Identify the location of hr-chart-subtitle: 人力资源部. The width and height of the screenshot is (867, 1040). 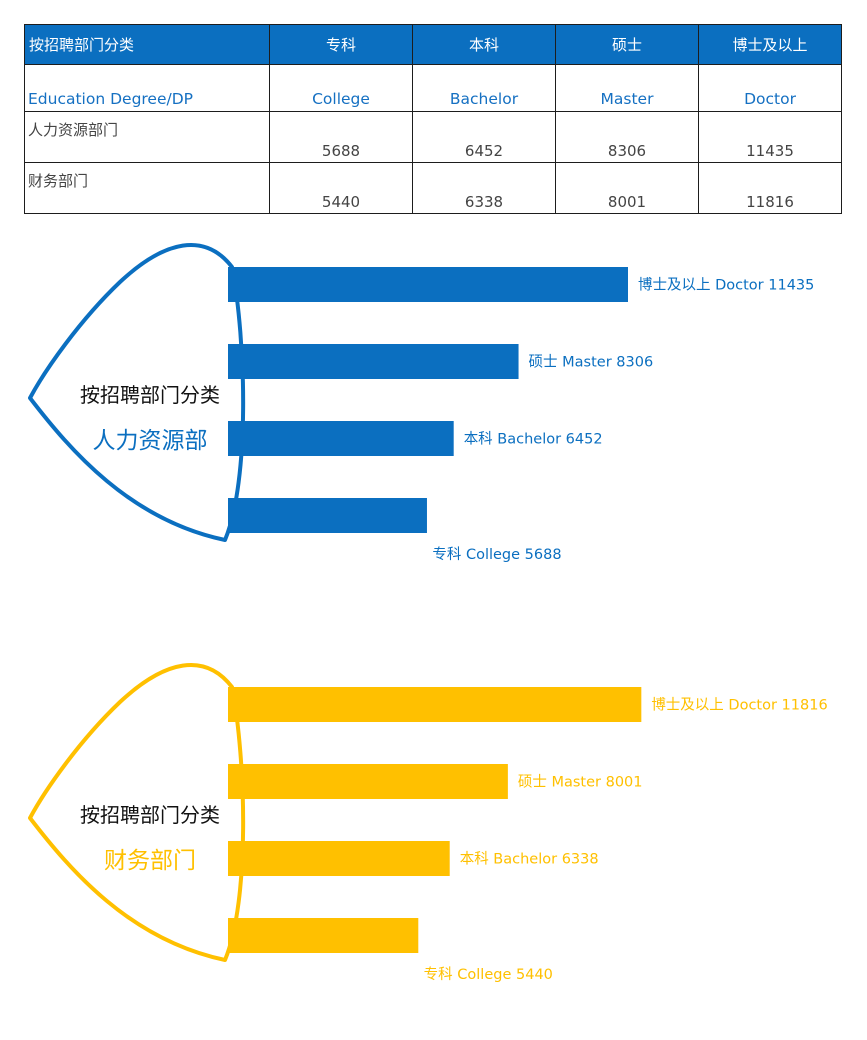
(150, 441).